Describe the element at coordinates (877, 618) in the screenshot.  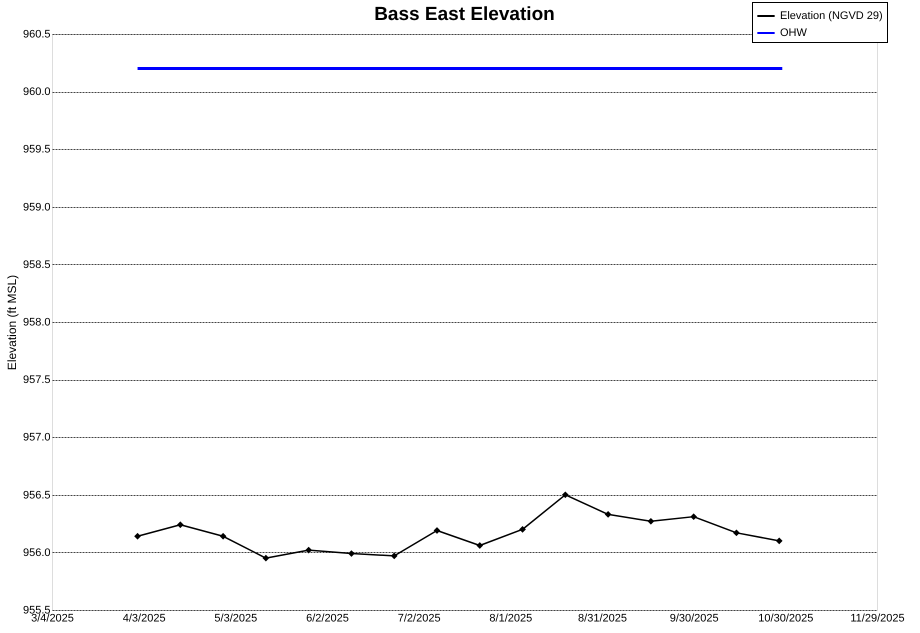
I see `x-tick-label: 11/29/2025` at that location.